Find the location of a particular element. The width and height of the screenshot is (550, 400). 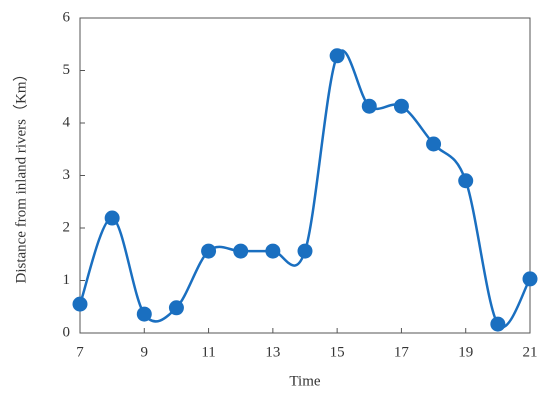

x-tick-label: 21 is located at coordinates (530, 352).